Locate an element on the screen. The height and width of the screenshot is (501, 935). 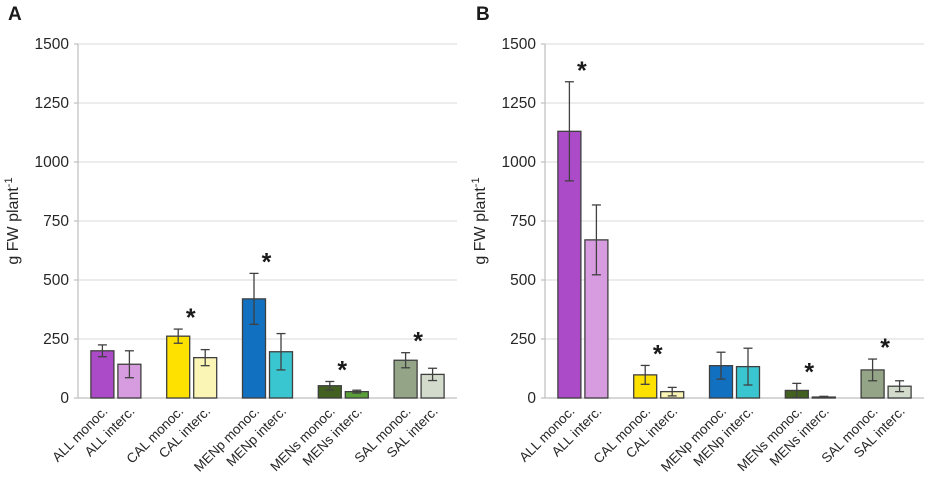
bar-cal-monoc is located at coordinates (178, 367).